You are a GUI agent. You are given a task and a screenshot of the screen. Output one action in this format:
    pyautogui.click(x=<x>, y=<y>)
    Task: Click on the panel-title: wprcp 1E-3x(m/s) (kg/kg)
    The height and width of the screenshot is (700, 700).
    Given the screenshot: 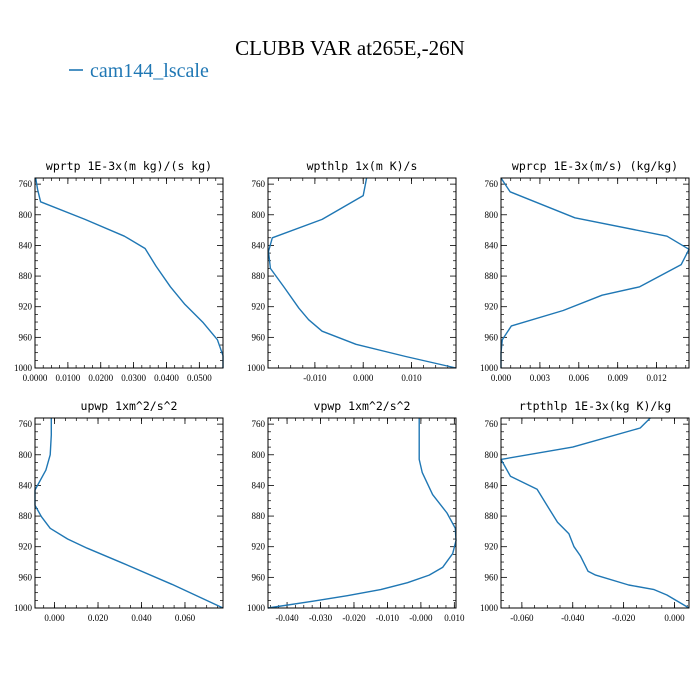 What is the action you would take?
    pyautogui.click(x=595, y=166)
    